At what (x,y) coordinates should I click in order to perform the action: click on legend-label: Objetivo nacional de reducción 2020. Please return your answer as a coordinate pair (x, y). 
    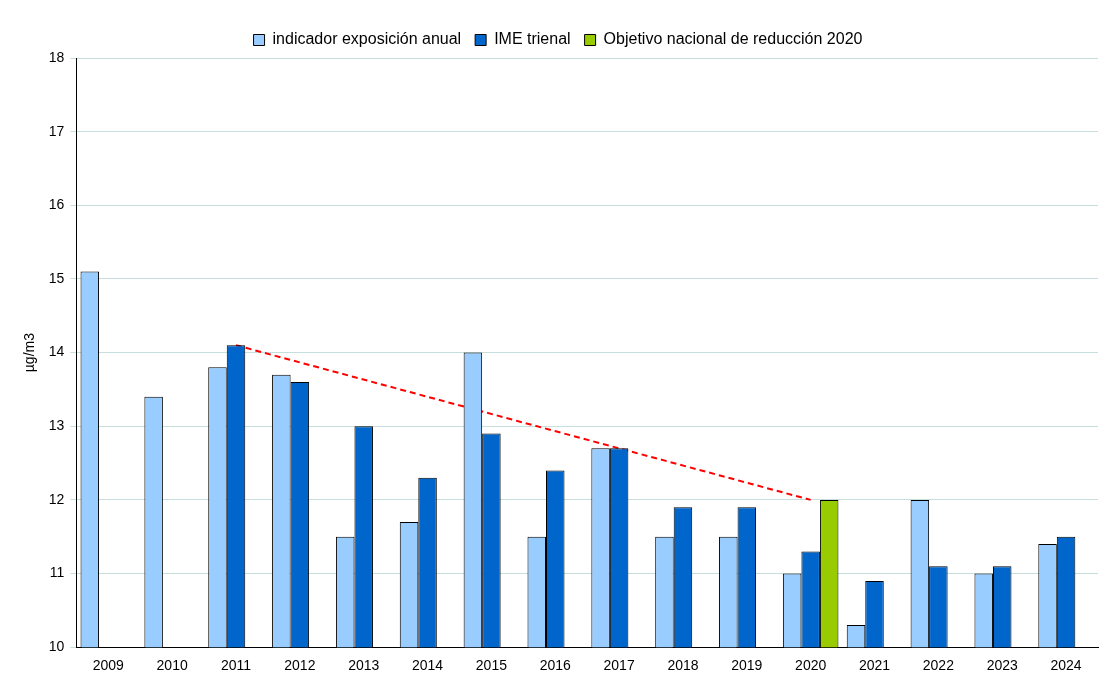
    Looking at the image, I should click on (733, 39).